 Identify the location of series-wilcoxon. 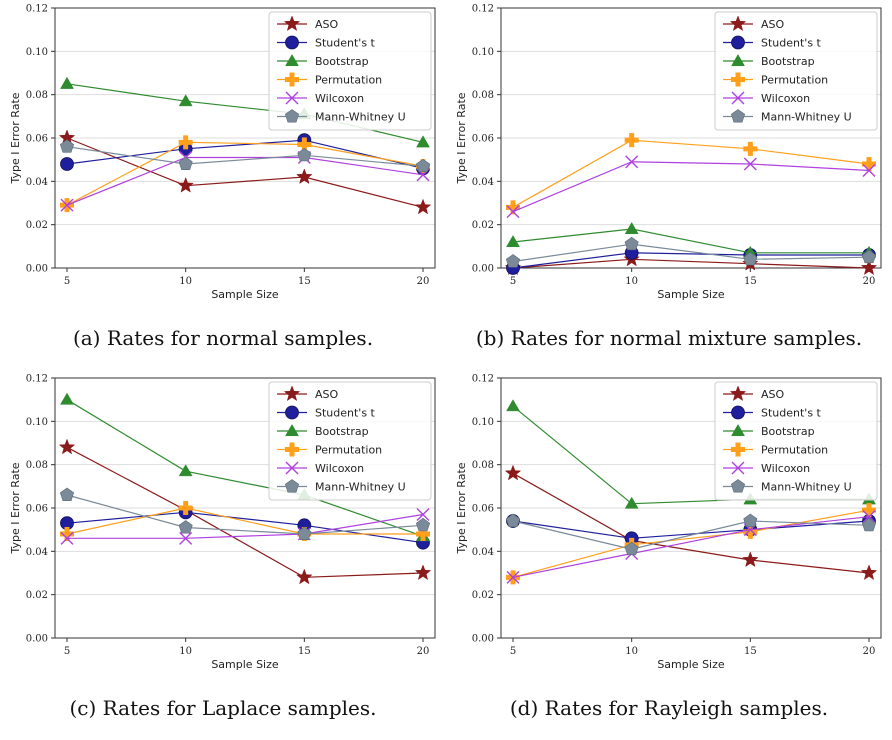
(691, 187).